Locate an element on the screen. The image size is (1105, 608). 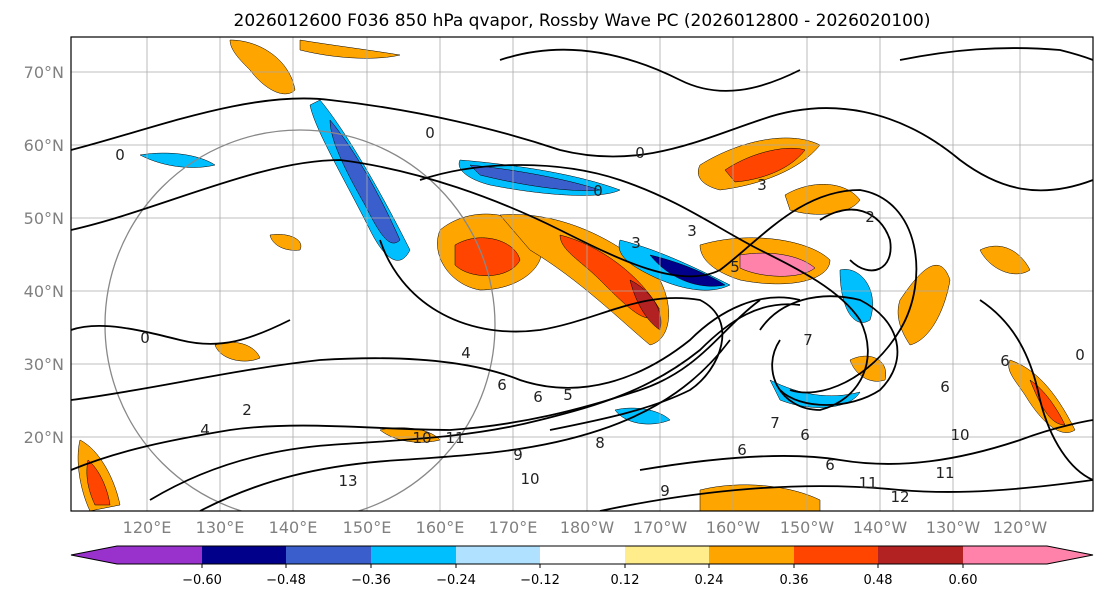
colorbar-tick-label: 0.60 is located at coordinates (963, 580).